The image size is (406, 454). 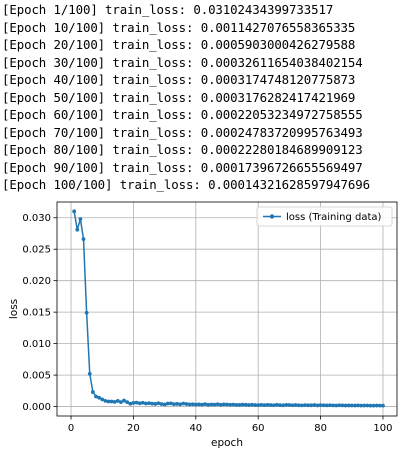 I want to click on legend-label: loss (Training data), so click(x=334, y=217).